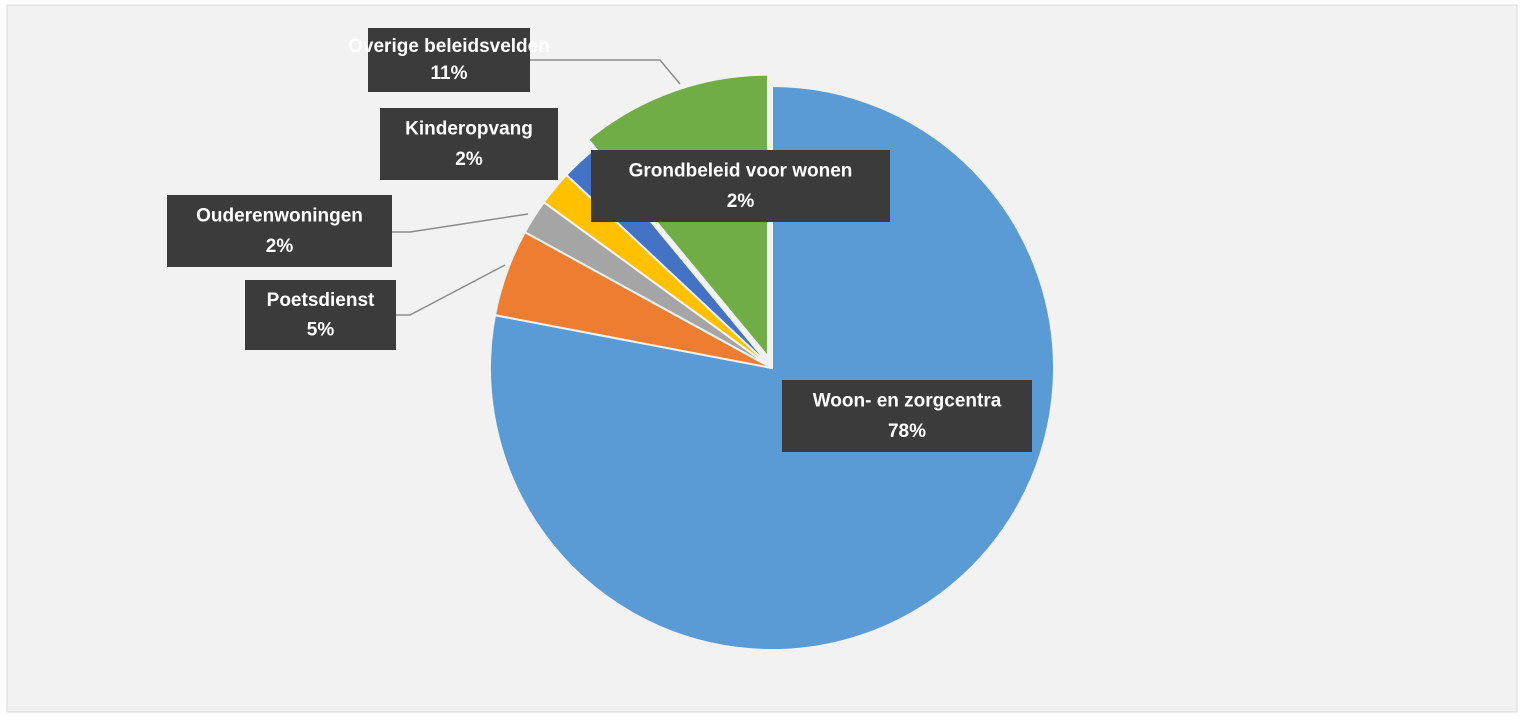 Image resolution: width=1524 pixels, height=717 pixels. I want to click on label-name: Kinderopvang, so click(469, 129).